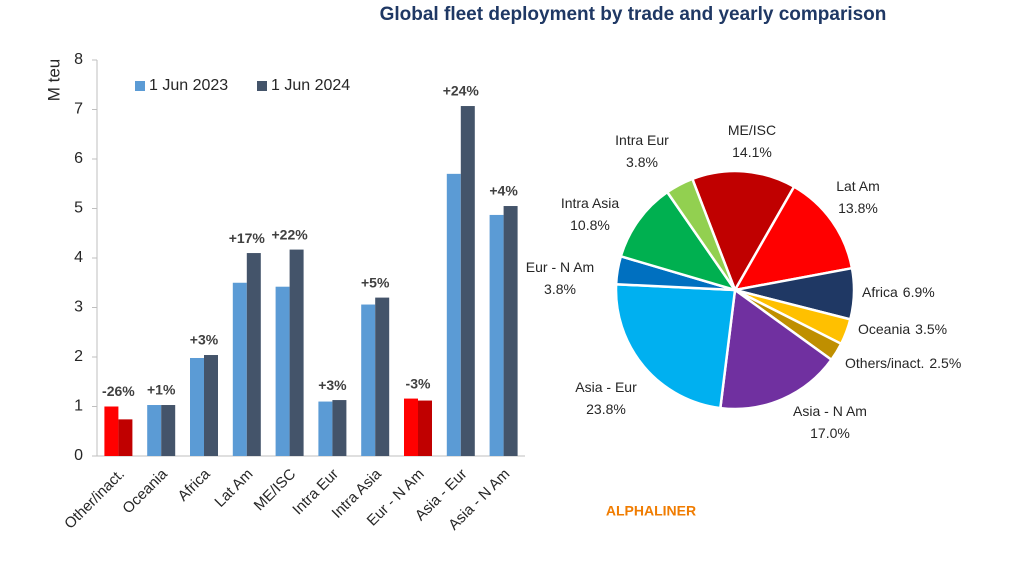 The height and width of the screenshot is (561, 1024). I want to click on pie-label: Others/inact. 2.5%, so click(903, 363).